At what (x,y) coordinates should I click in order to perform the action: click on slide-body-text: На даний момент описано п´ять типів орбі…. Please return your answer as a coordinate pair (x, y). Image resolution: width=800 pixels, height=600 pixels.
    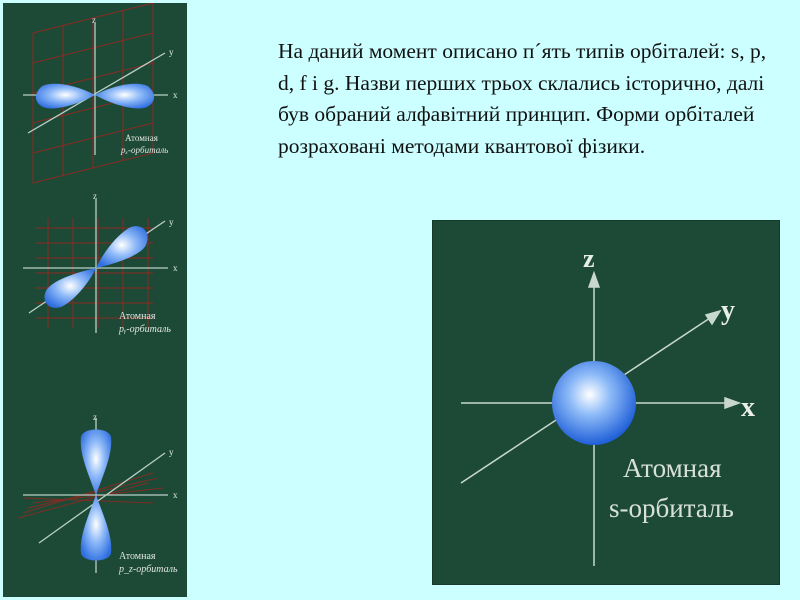
    Looking at the image, I should click on (522, 98).